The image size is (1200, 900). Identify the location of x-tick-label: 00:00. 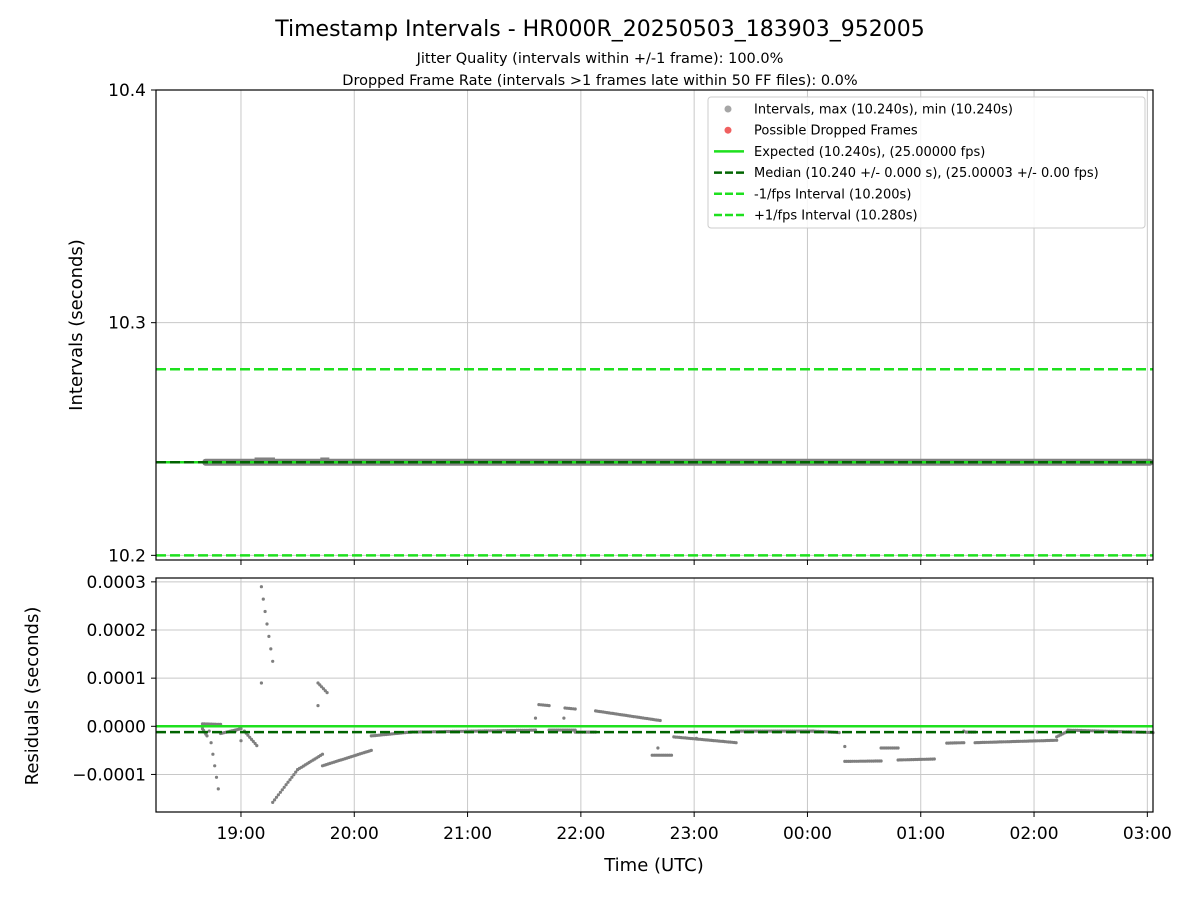
(807, 834).